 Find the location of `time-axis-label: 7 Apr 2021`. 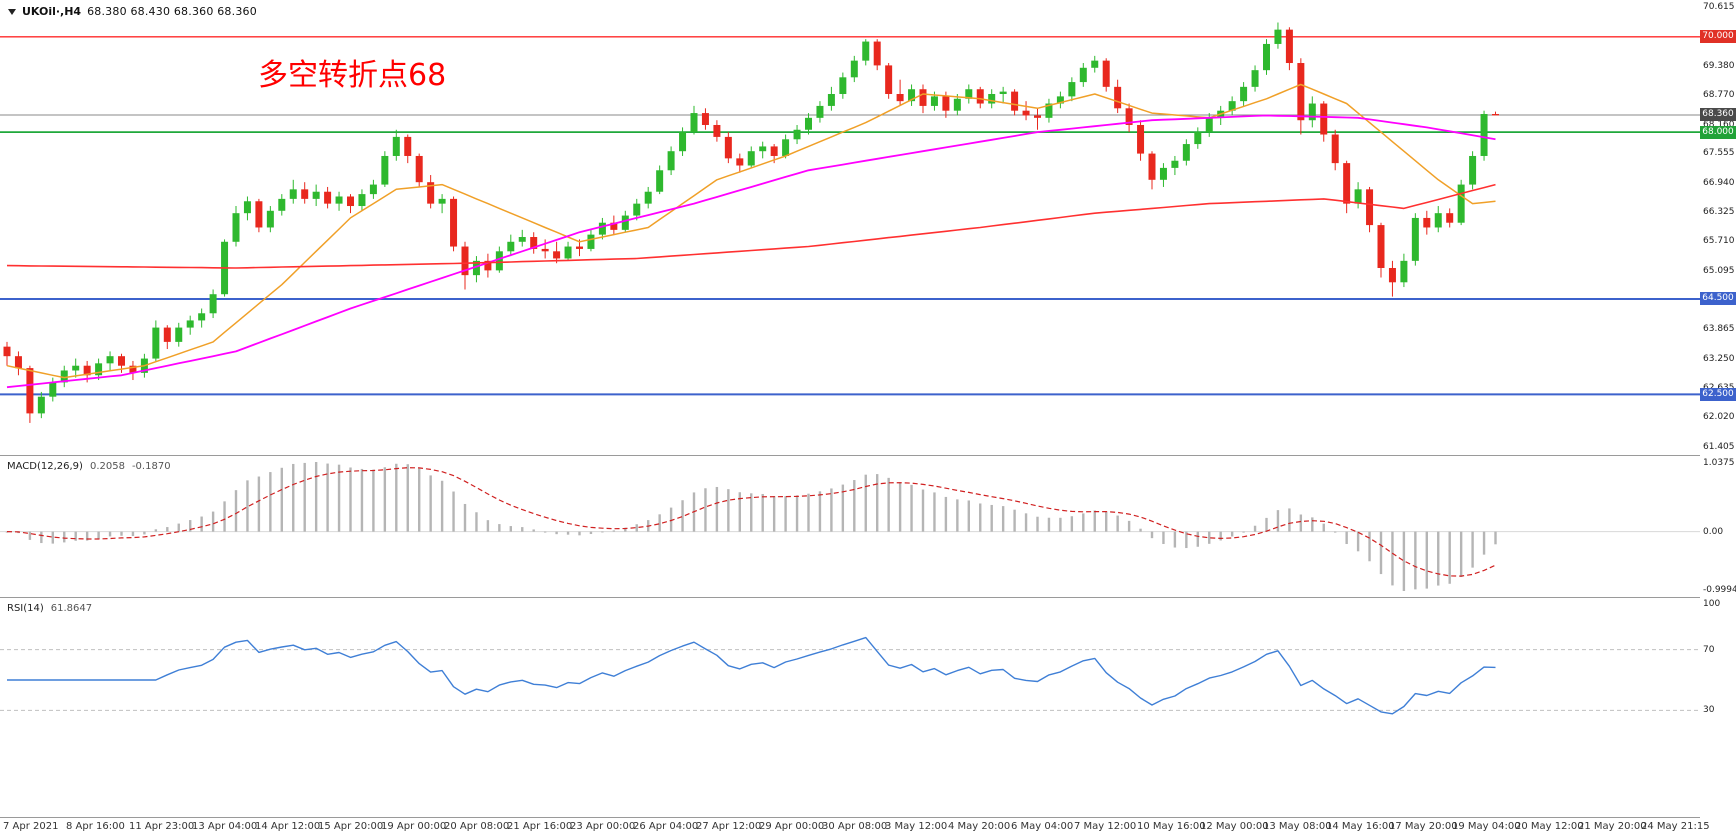

time-axis-label: 7 Apr 2021 is located at coordinates (31, 826).